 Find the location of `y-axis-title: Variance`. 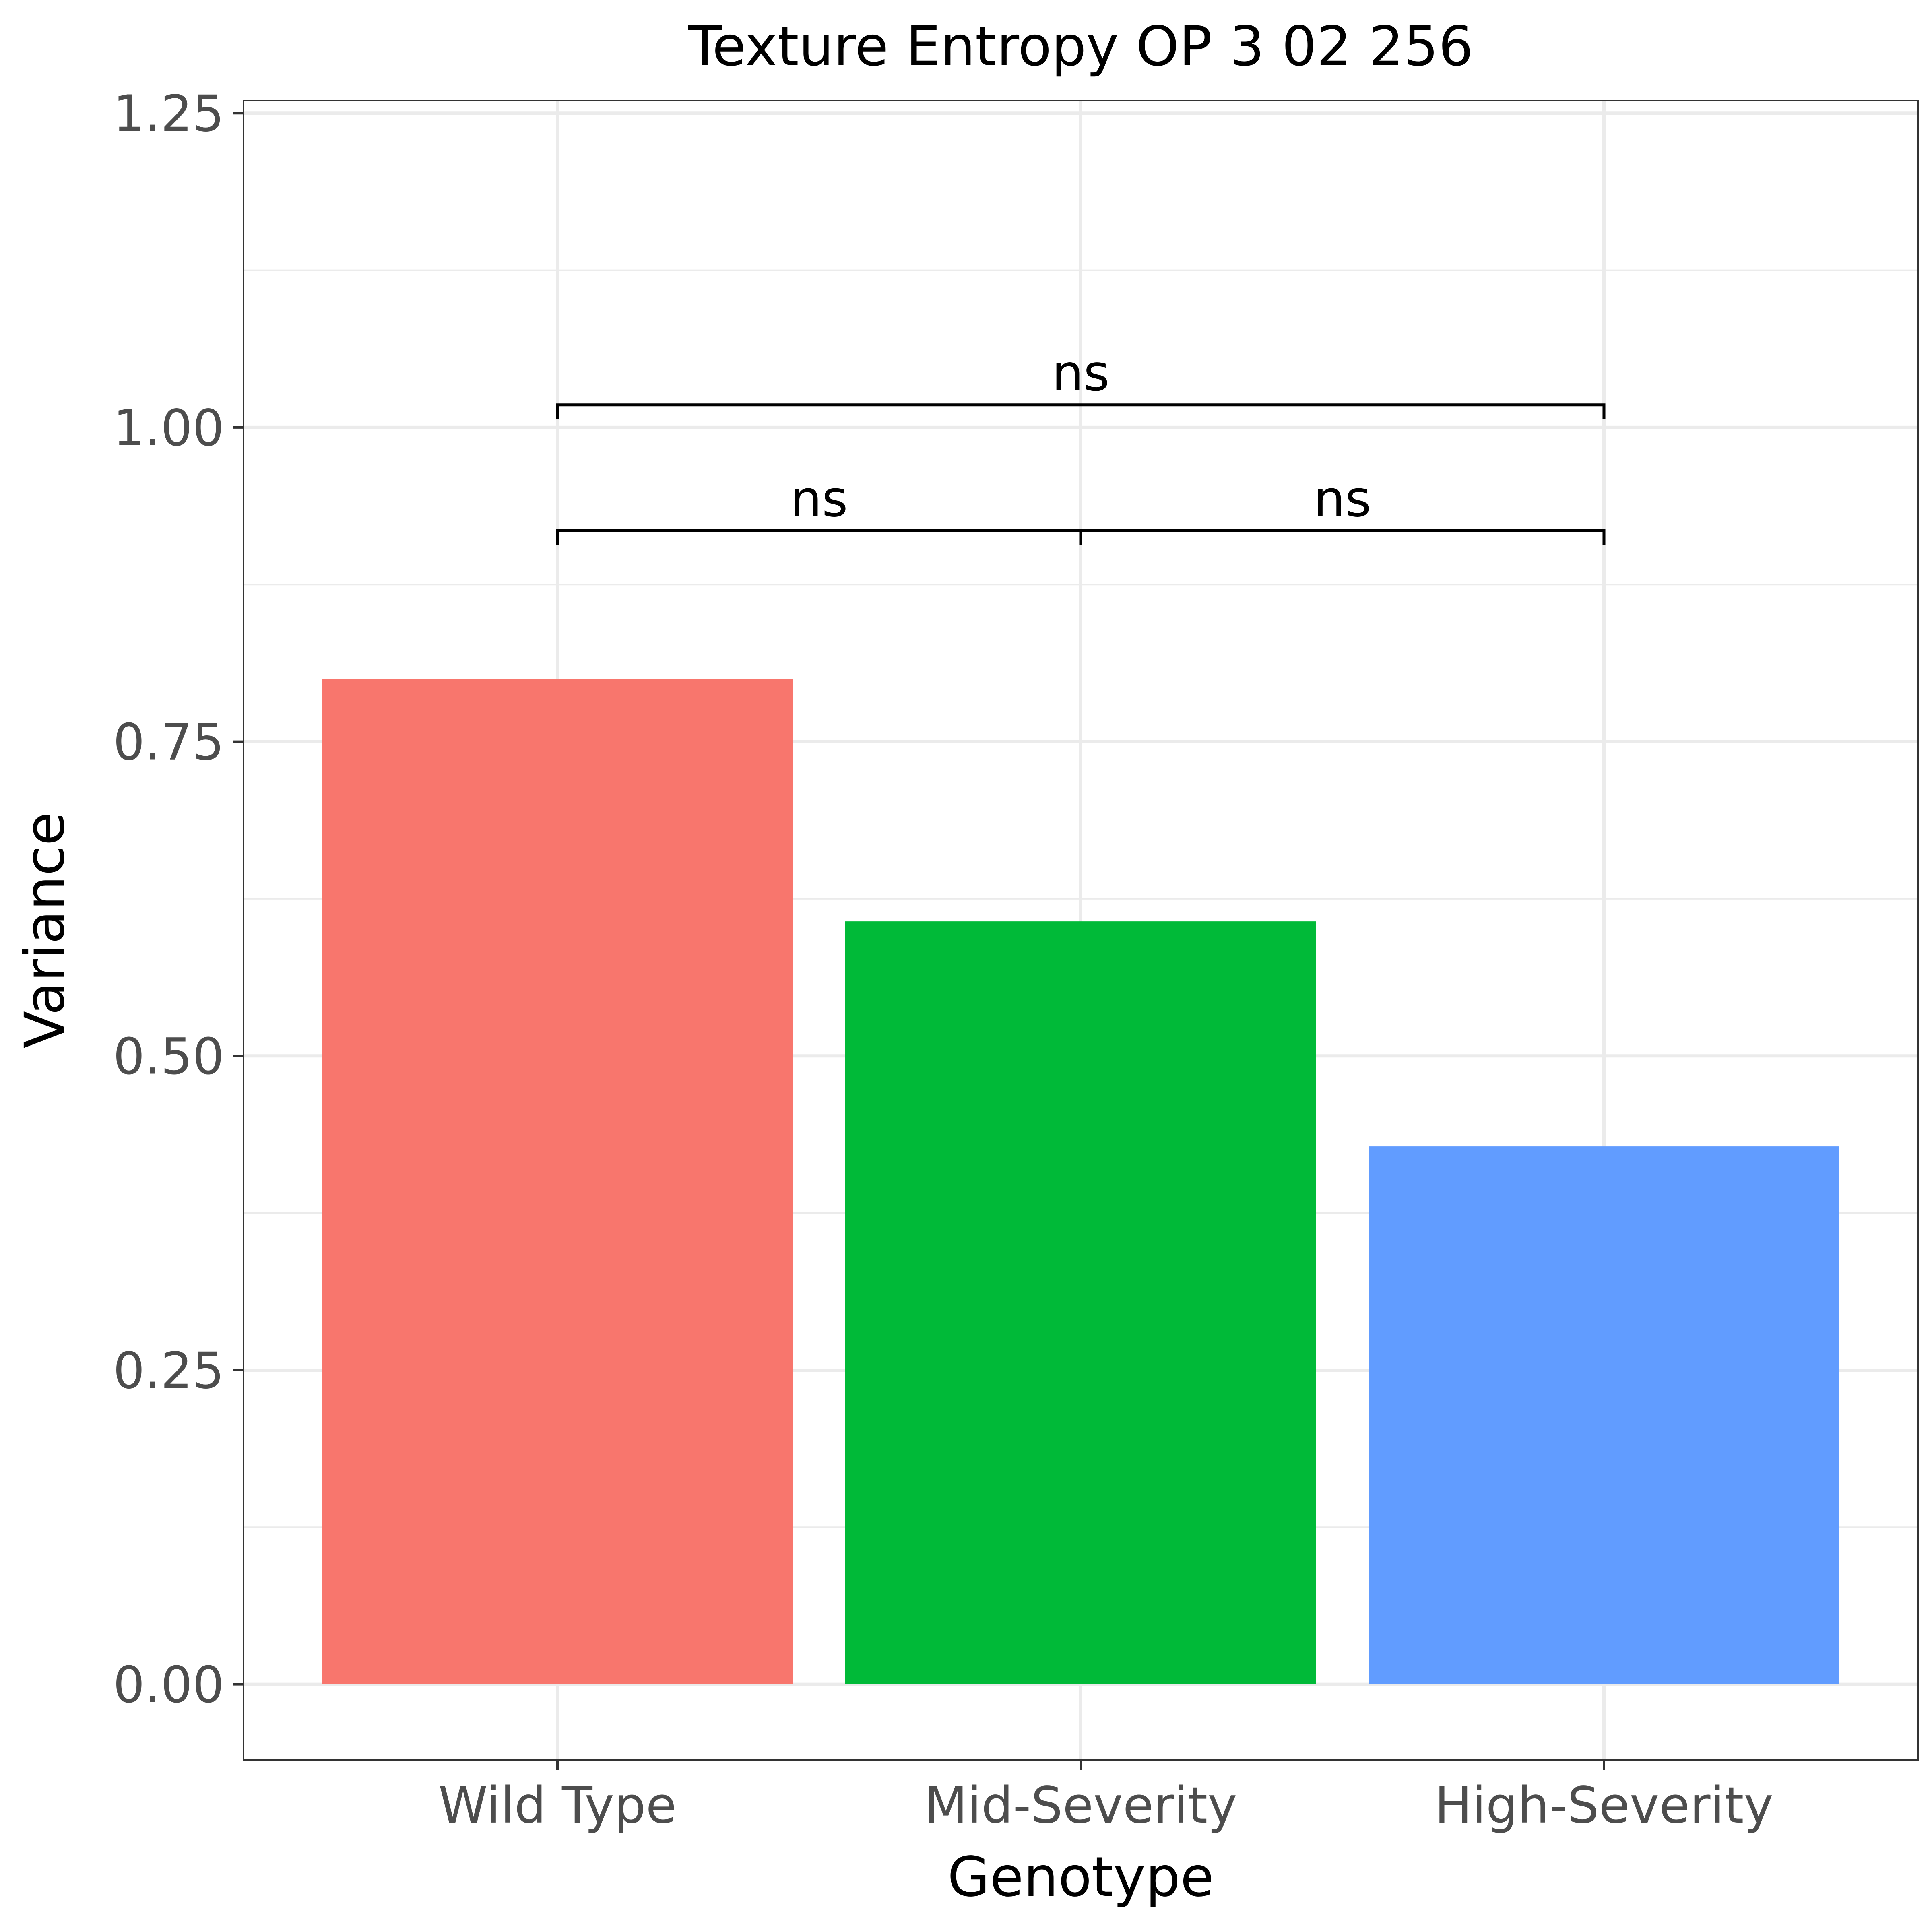

y-axis-title: Variance is located at coordinates (45, 930).